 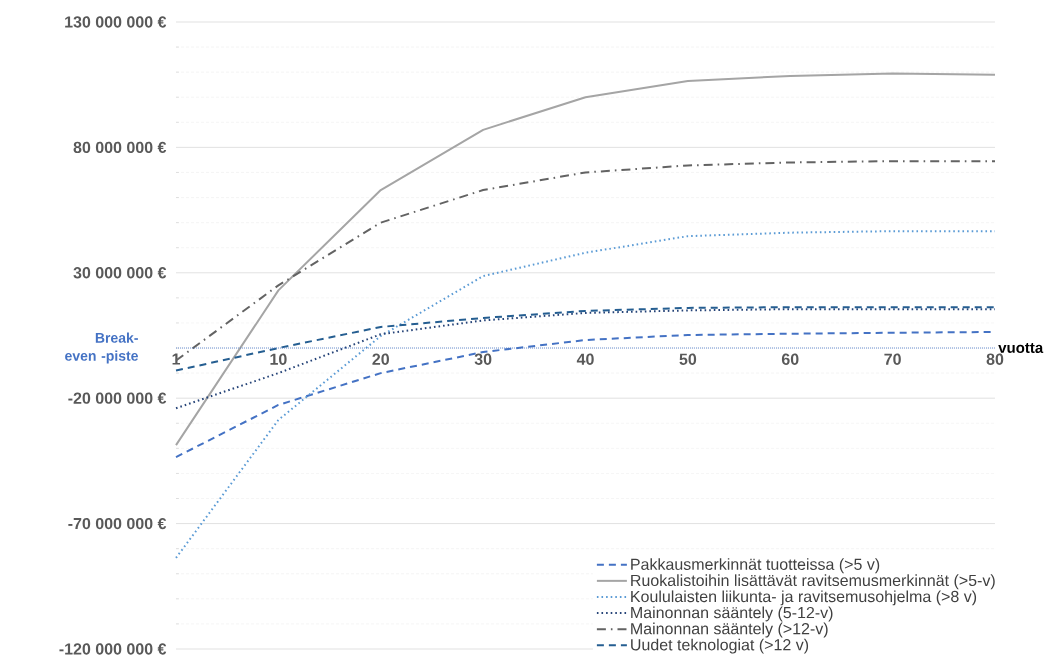 What do you see at coordinates (585, 359) in the screenshot?
I see `x-tick-label: 40` at bounding box center [585, 359].